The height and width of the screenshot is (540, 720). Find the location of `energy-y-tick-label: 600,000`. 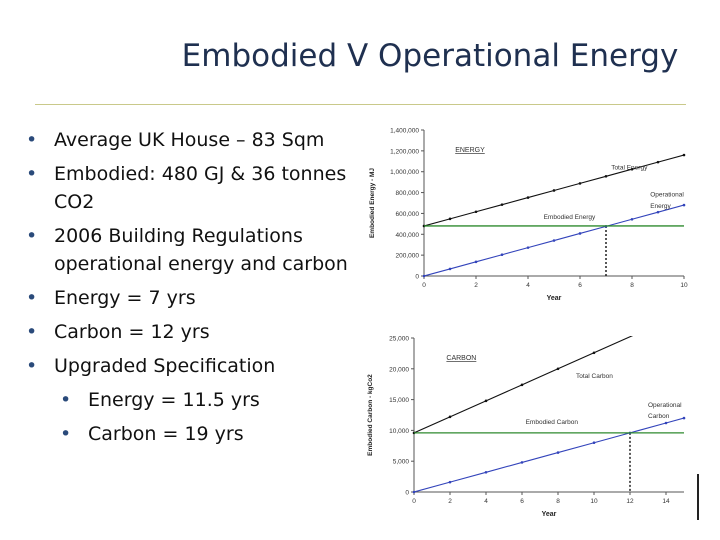

energy-y-tick-label: 600,000 is located at coordinates (408, 214).